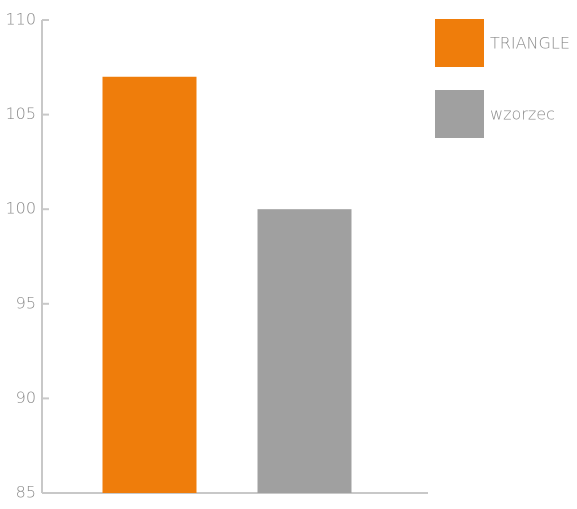 This screenshot has height=509, width=577. Describe the element at coordinates (26, 492) in the screenshot. I see `y-tick-label: 85` at that location.